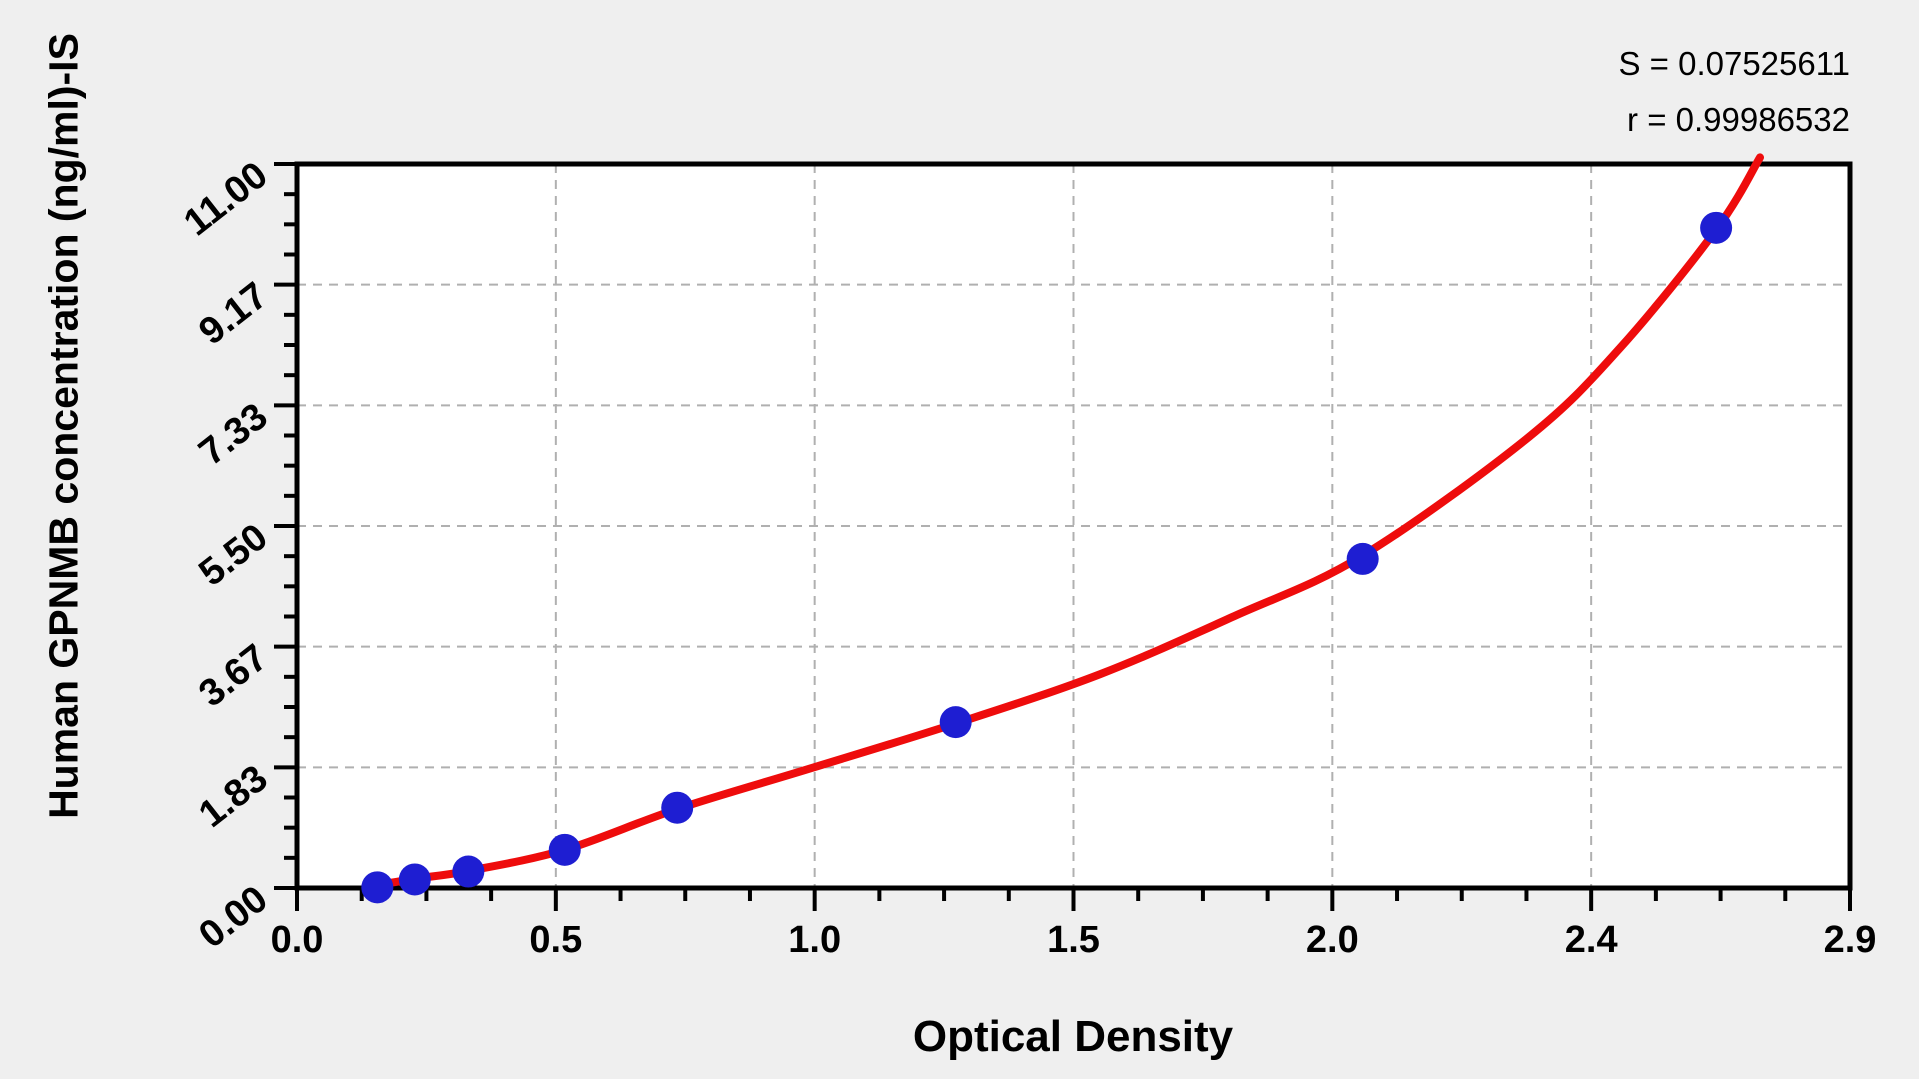 The image size is (1919, 1079). What do you see at coordinates (1850, 940) in the screenshot?
I see `x-tick-label: 2.9` at bounding box center [1850, 940].